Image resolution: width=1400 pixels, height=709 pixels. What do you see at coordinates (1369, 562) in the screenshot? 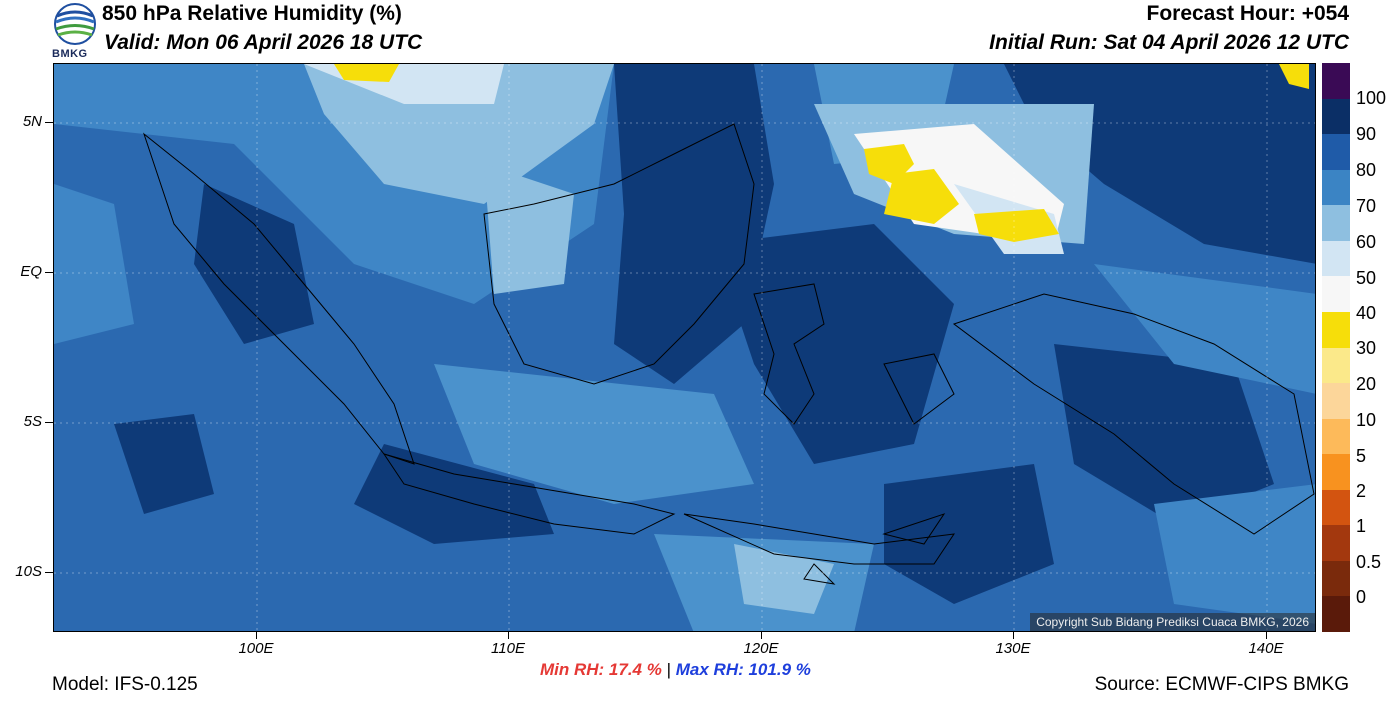
I see `colorbar-label: 0.5` at bounding box center [1369, 562].